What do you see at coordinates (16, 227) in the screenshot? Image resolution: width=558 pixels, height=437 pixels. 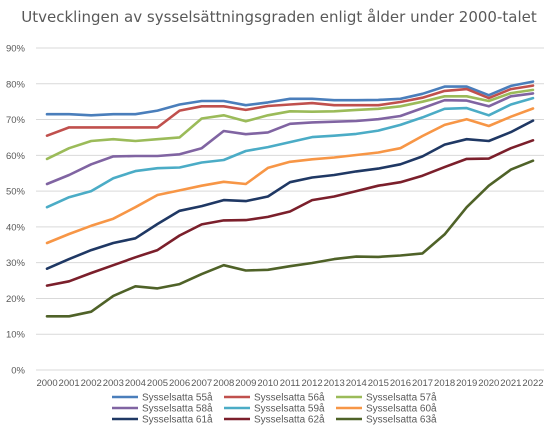 I see `y-tick-label: 40%` at bounding box center [16, 227].